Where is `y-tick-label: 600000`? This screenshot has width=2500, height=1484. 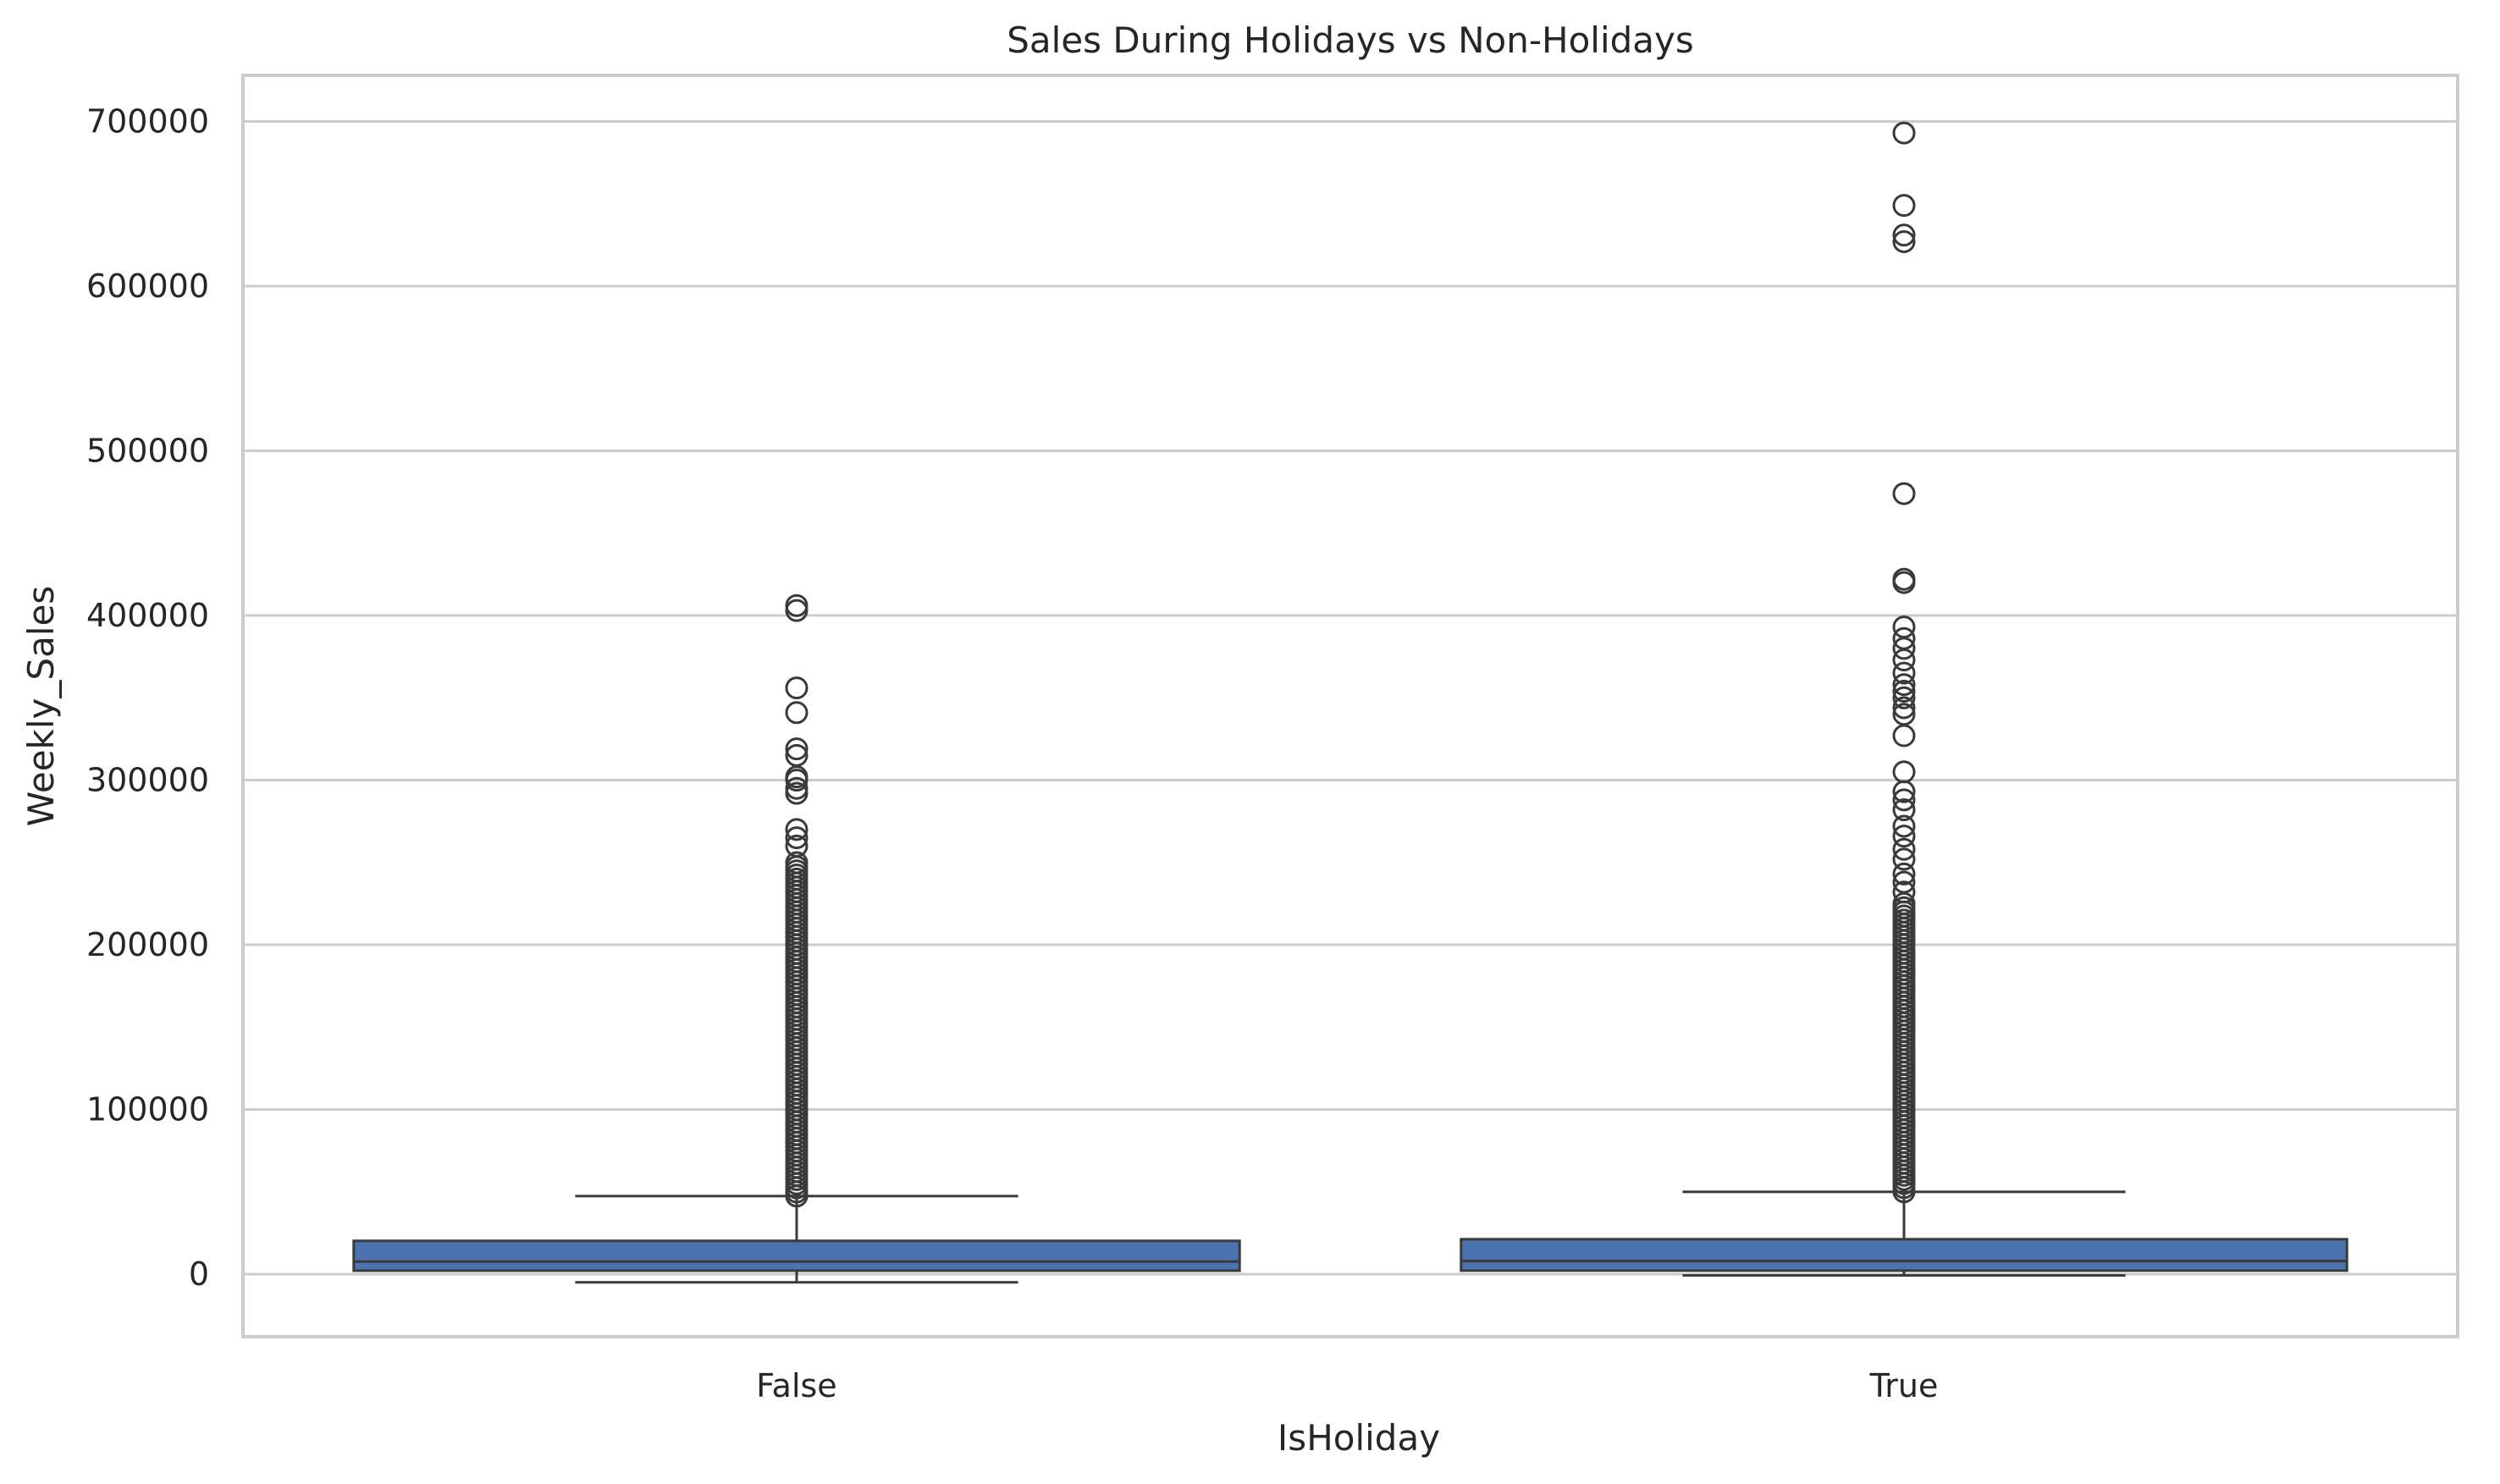
y-tick-label: 600000 is located at coordinates (147, 286).